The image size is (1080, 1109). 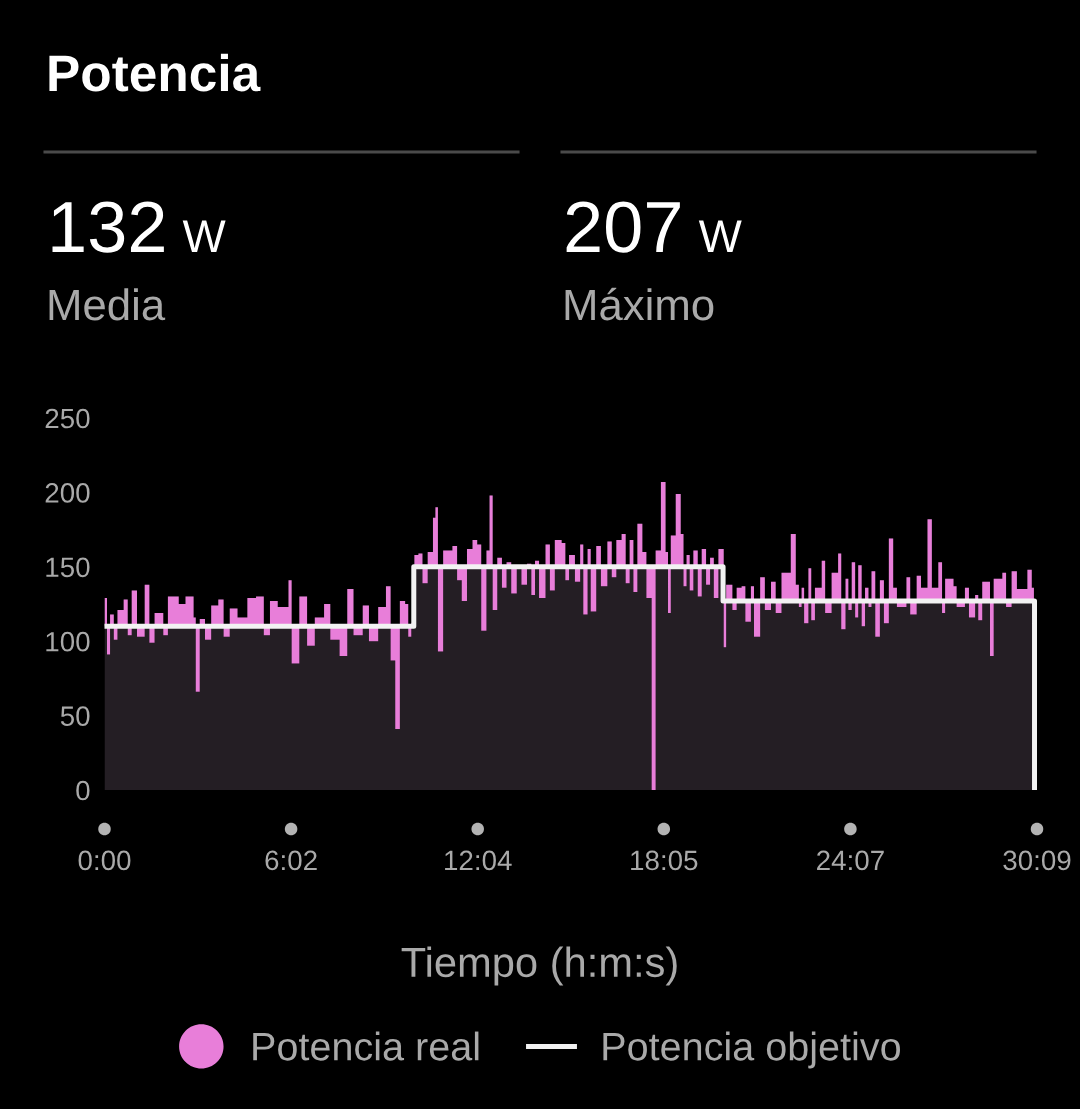 I want to click on x-axis-title: Tiempo (h:m:s), so click(x=539, y=966).